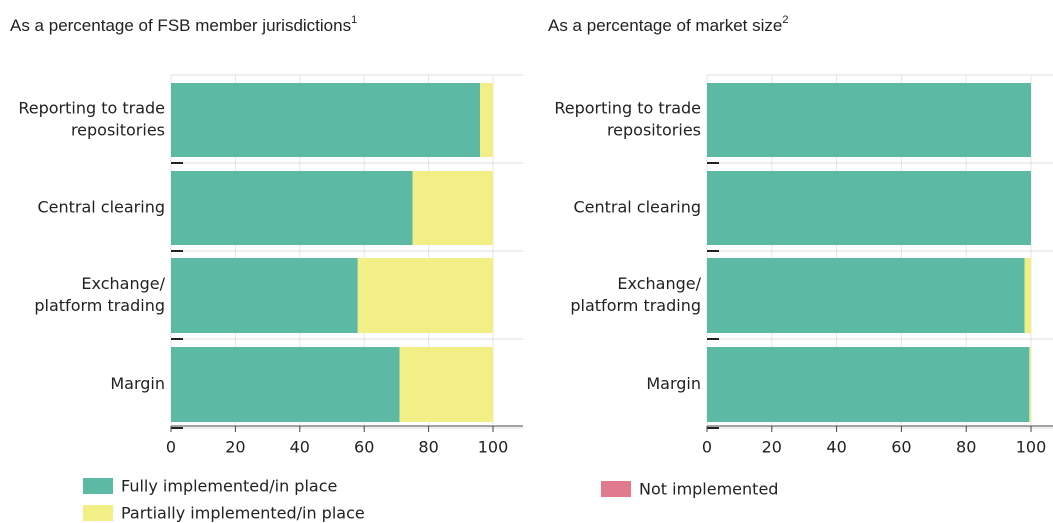 The image size is (1053, 523). I want to click on legend-label: Partially implemented/in place, so click(243, 513).